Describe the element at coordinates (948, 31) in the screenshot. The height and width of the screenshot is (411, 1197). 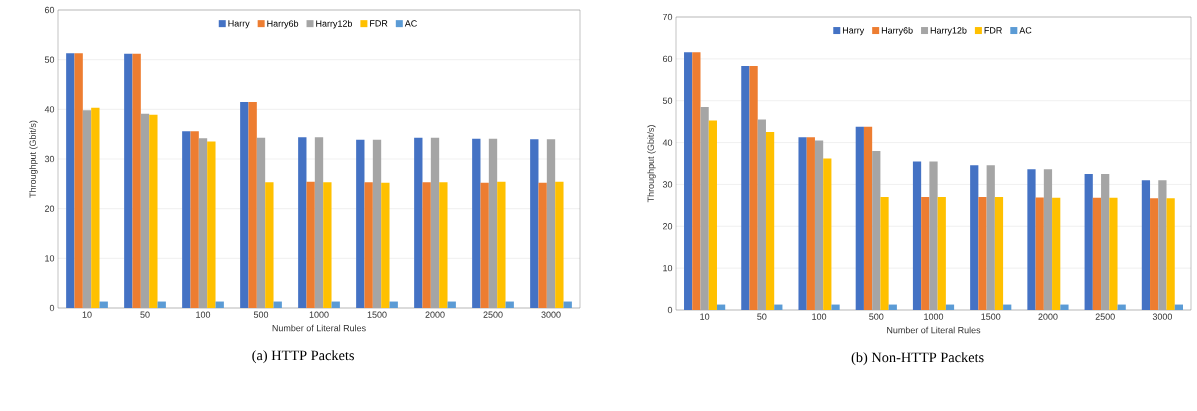
I see `legend-label: Harry12b` at that location.